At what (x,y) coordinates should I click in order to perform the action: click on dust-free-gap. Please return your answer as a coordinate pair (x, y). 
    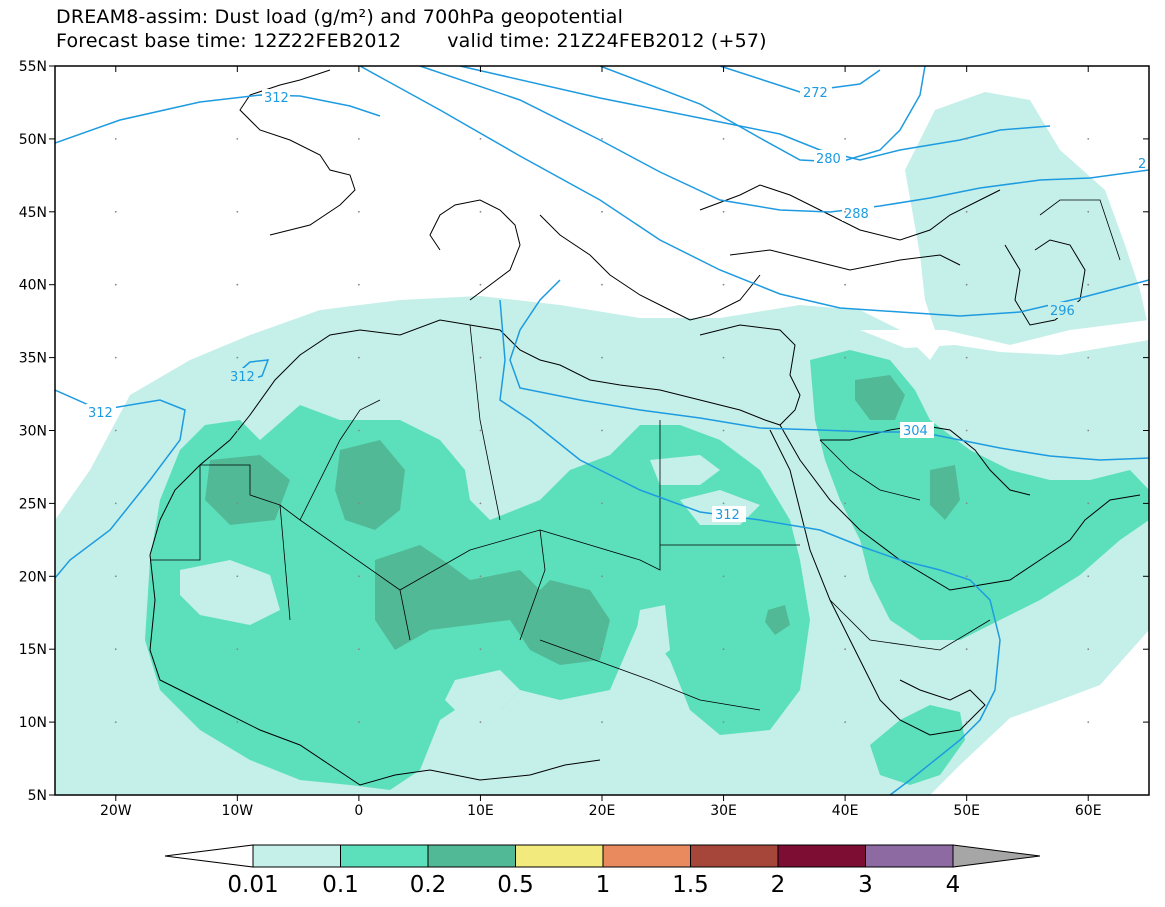
    Looking at the image, I should click on (1004, 337).